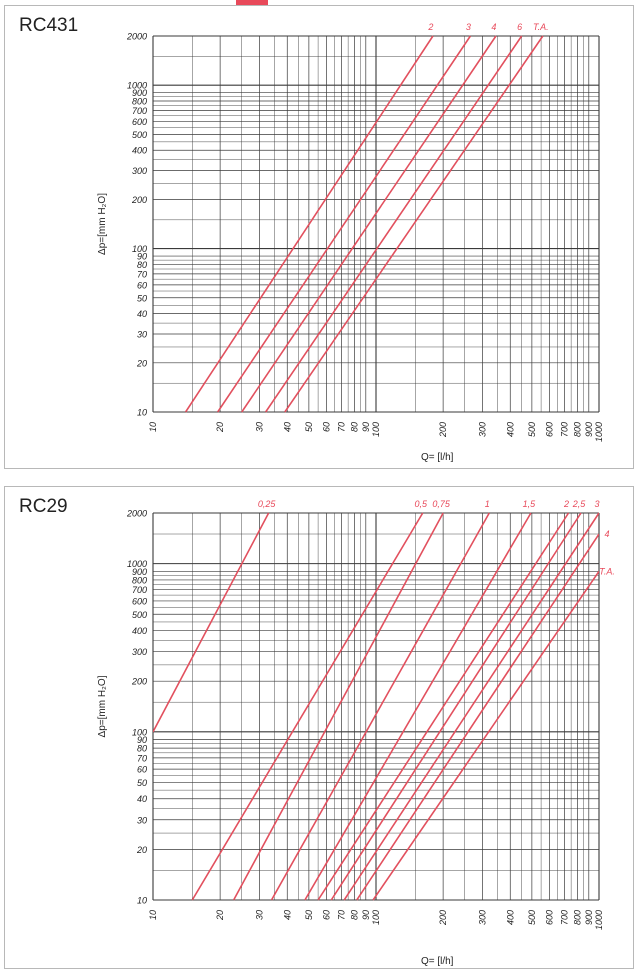 This screenshot has width=638, height=975. What do you see at coordinates (564, 917) in the screenshot?
I see `x-tick-label: 700` at bounding box center [564, 917].